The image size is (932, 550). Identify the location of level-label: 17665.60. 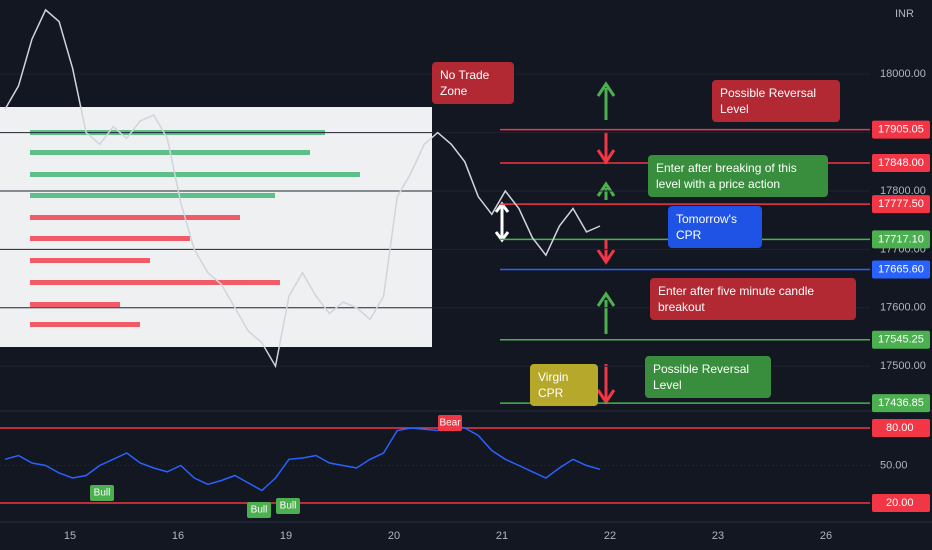
(901, 269).